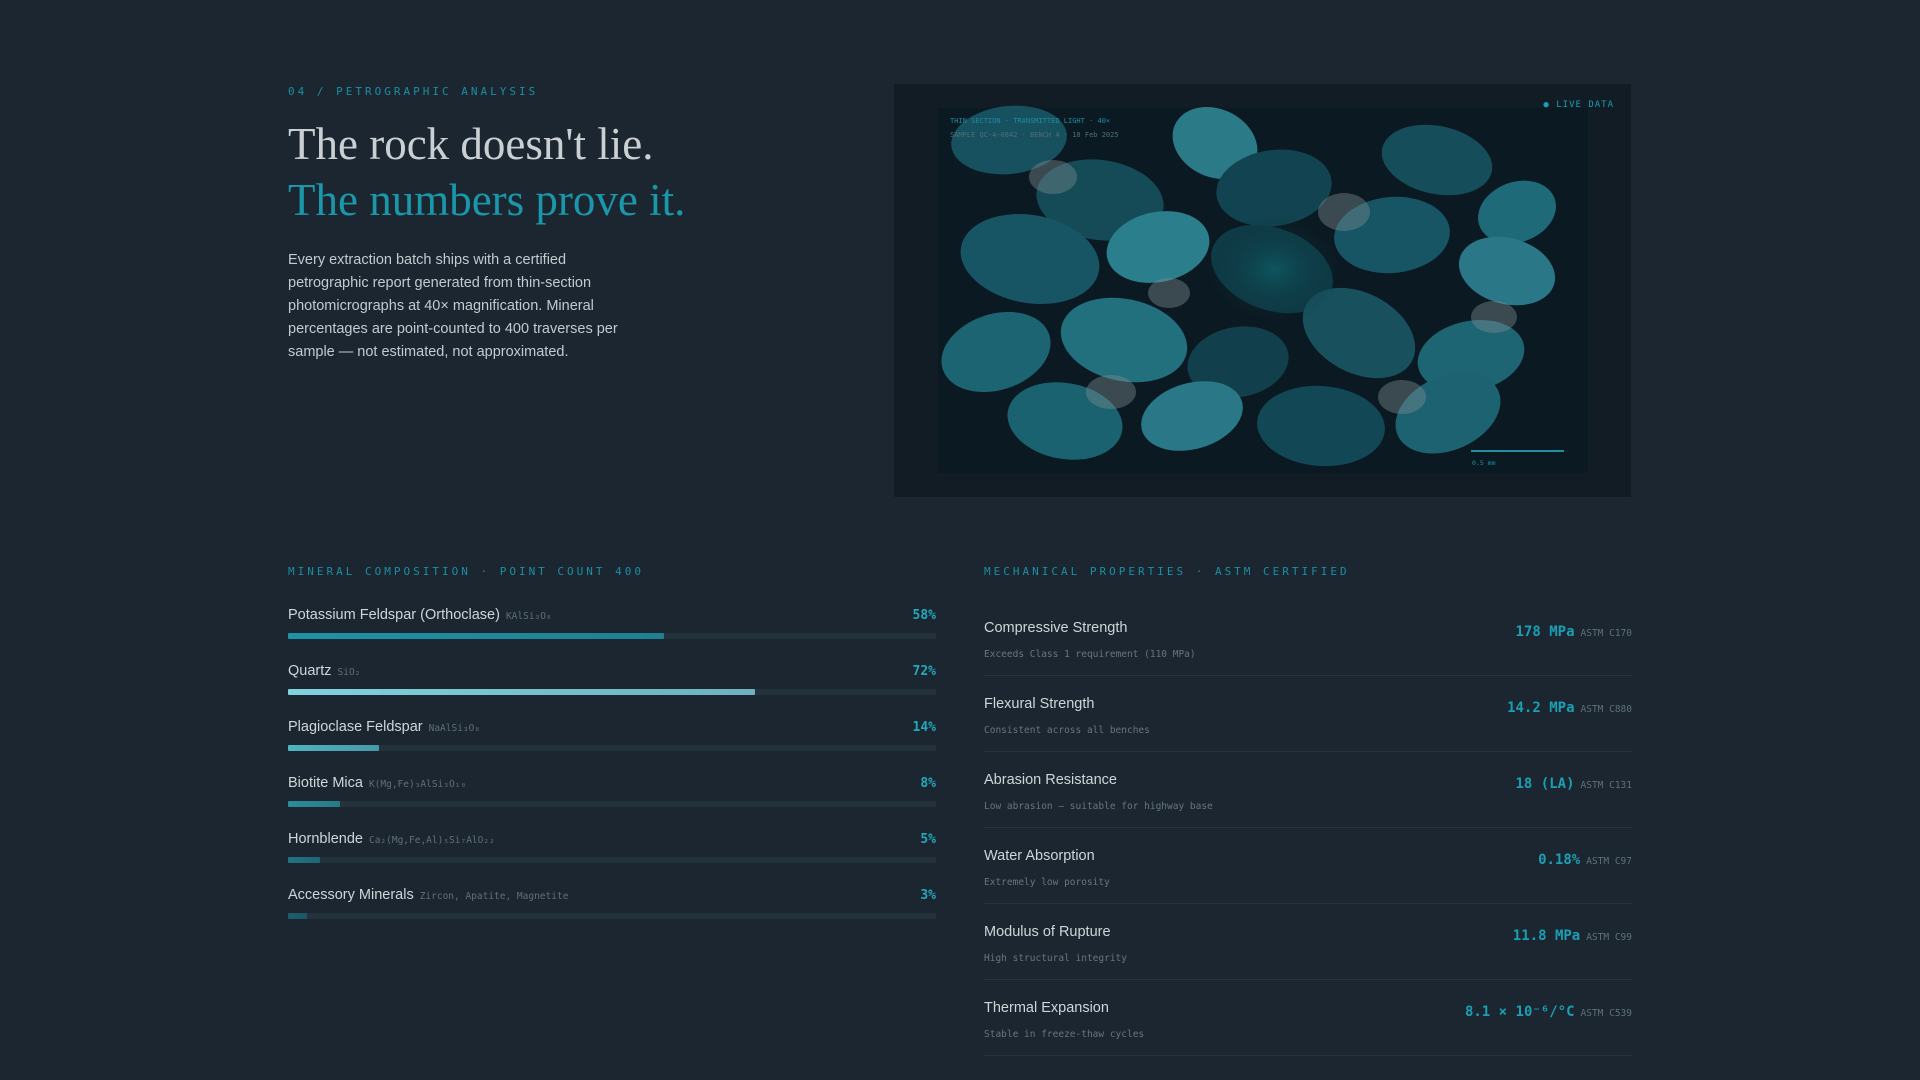 This screenshot has height=1080, width=1920. Describe the element at coordinates (1034, 135) in the screenshot. I see `micrograph-caption-line-2: SAMPLE QC-4-0842 · BENCH 4 · 18 Feb 2025` at that location.